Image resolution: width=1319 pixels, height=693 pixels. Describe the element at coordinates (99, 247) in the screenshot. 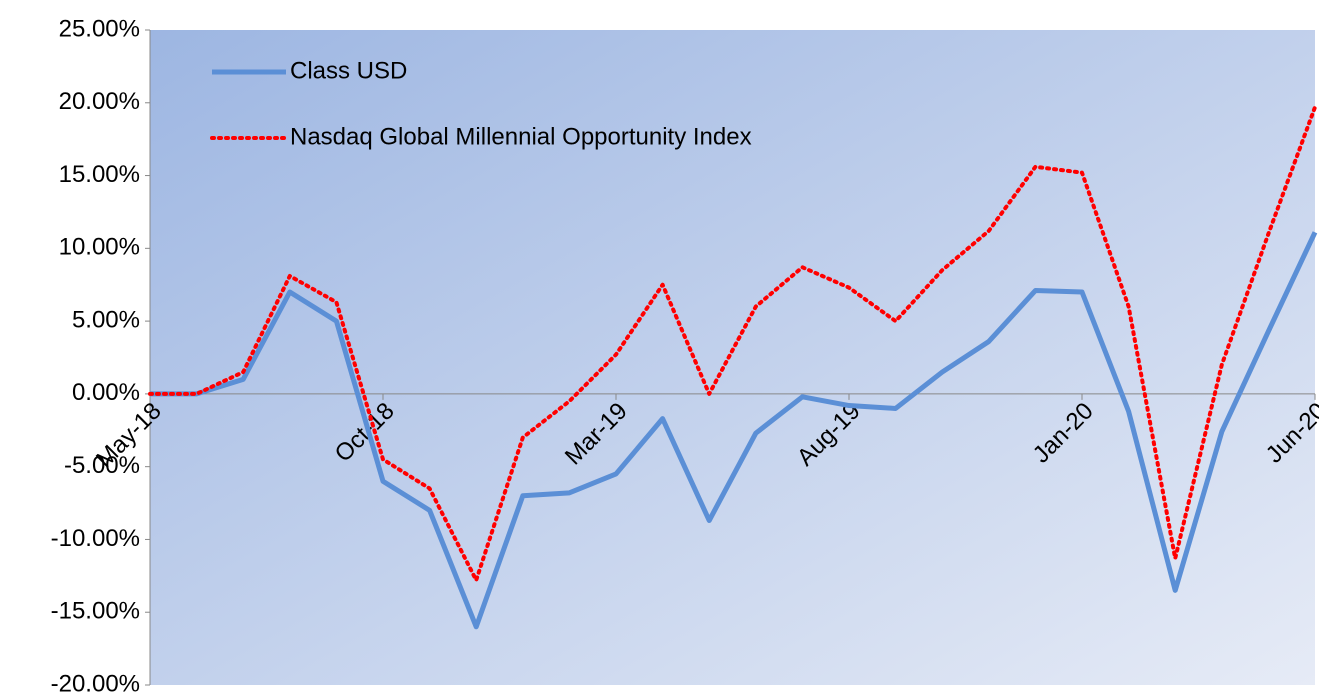

I see `y-tick-label: 10.00%` at that location.